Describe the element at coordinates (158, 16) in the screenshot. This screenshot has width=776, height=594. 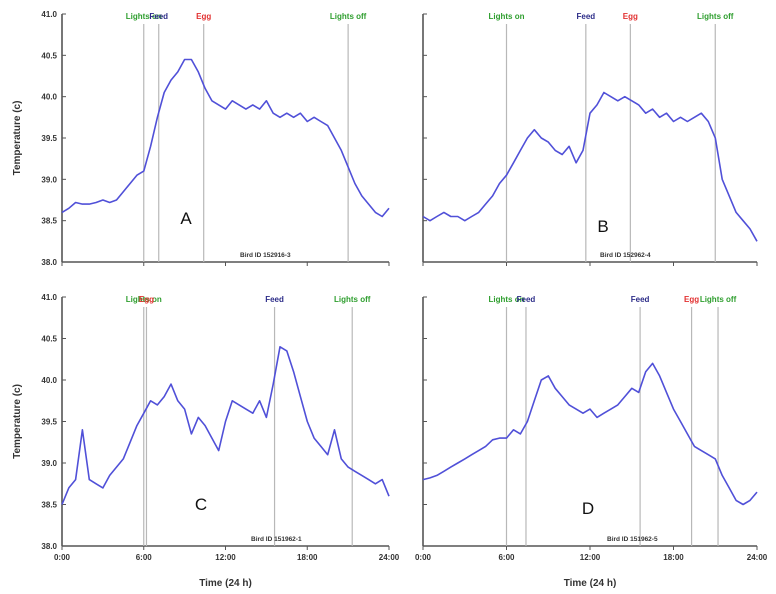
I see `panel-a-event-label: Feed` at that location.